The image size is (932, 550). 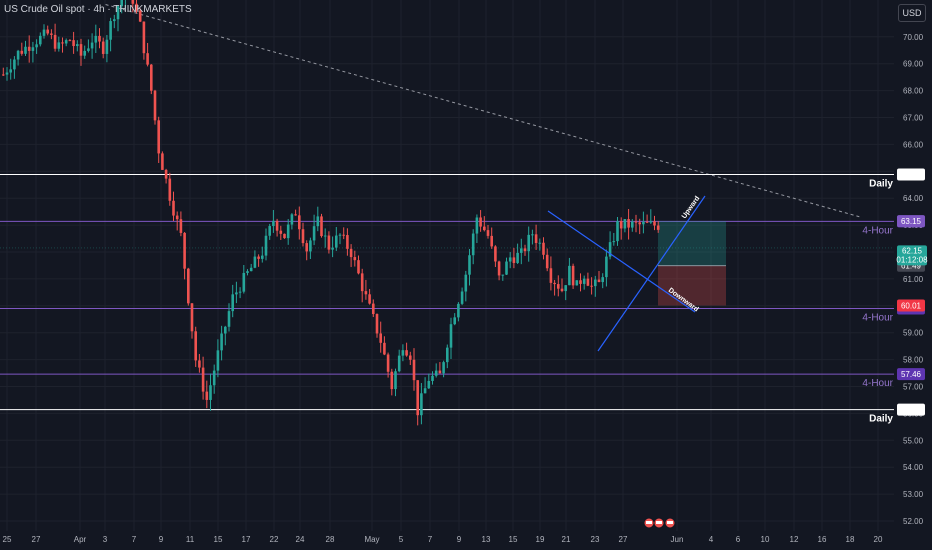 What do you see at coordinates (738, 539) in the screenshot?
I see `time-tick-label: 6` at bounding box center [738, 539].